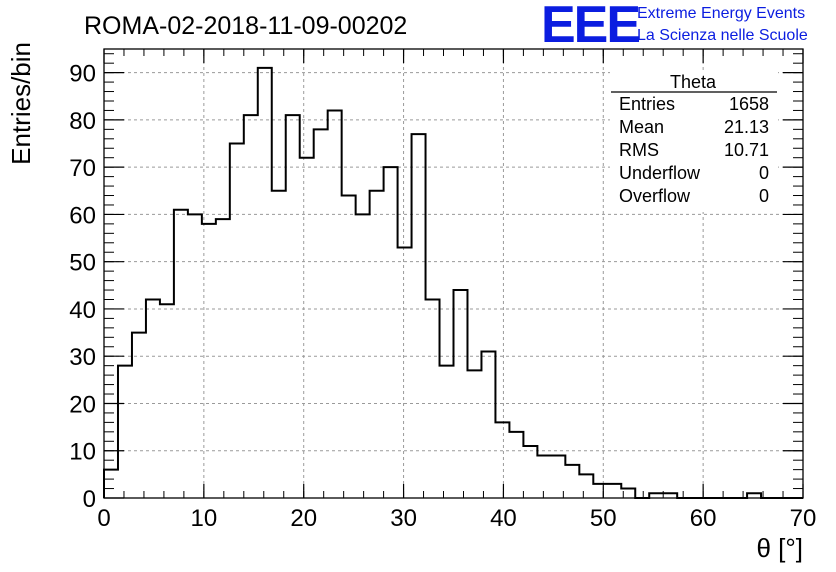  Describe the element at coordinates (721, 13) in the screenshot. I see `logo-line-1: Extreme Energy Events` at that location.